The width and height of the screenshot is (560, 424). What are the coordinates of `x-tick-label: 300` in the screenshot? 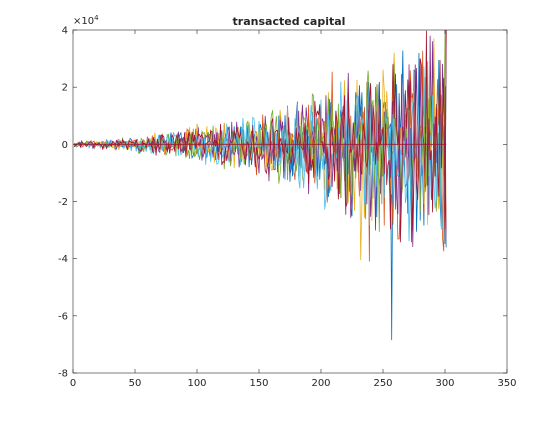 It's located at (444, 383).